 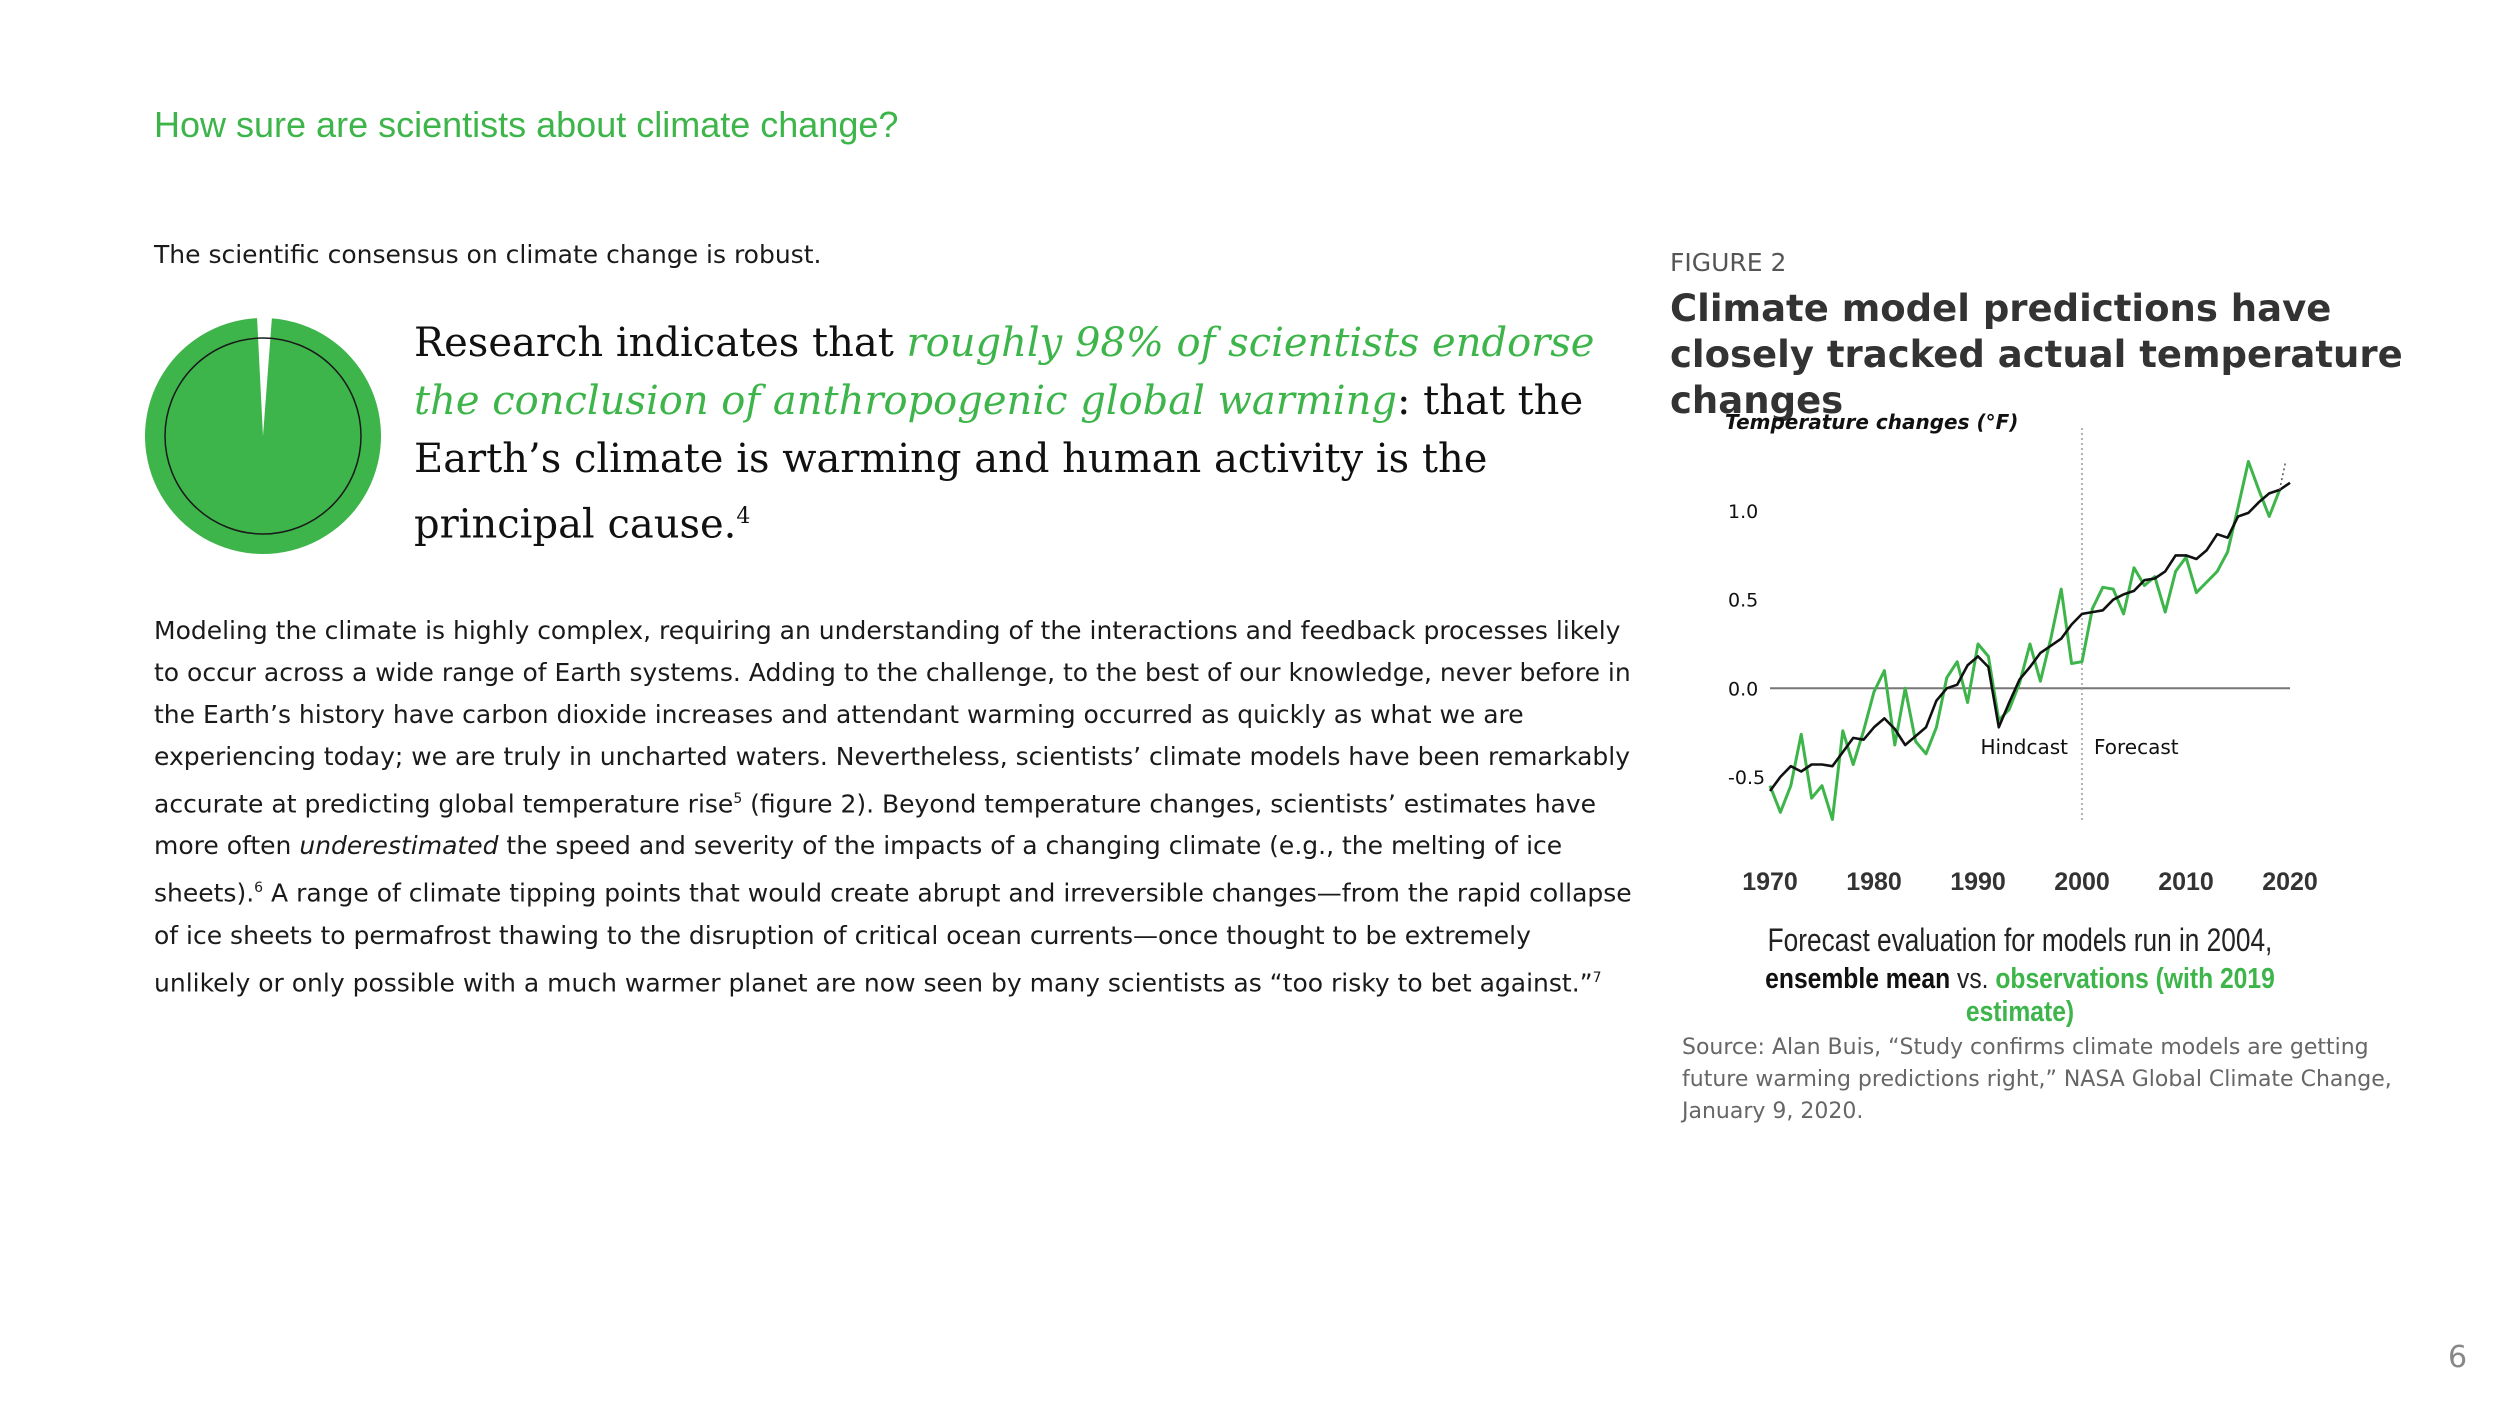 What do you see at coordinates (1728, 262) in the screenshot?
I see `figure-label: FIGURE 2` at bounding box center [1728, 262].